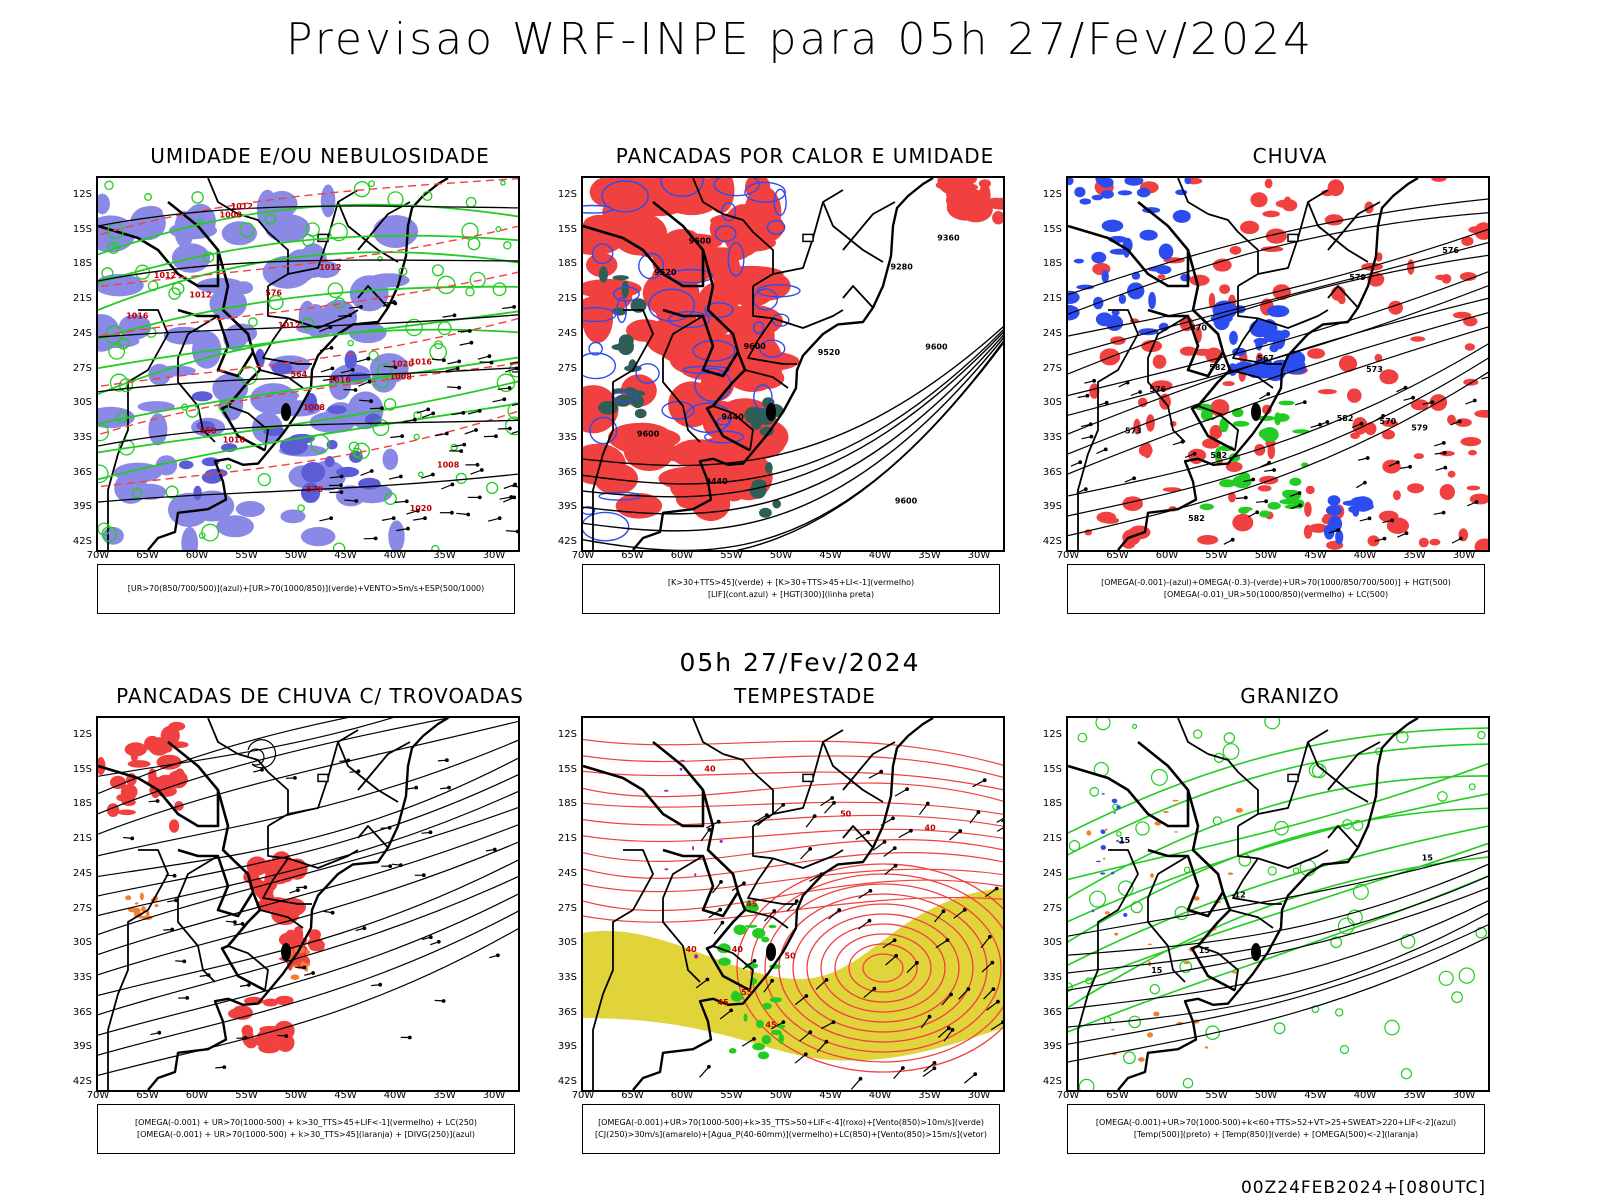  Describe the element at coordinates (648, 434) in the screenshot. I see `contour-label: 9600` at that location.